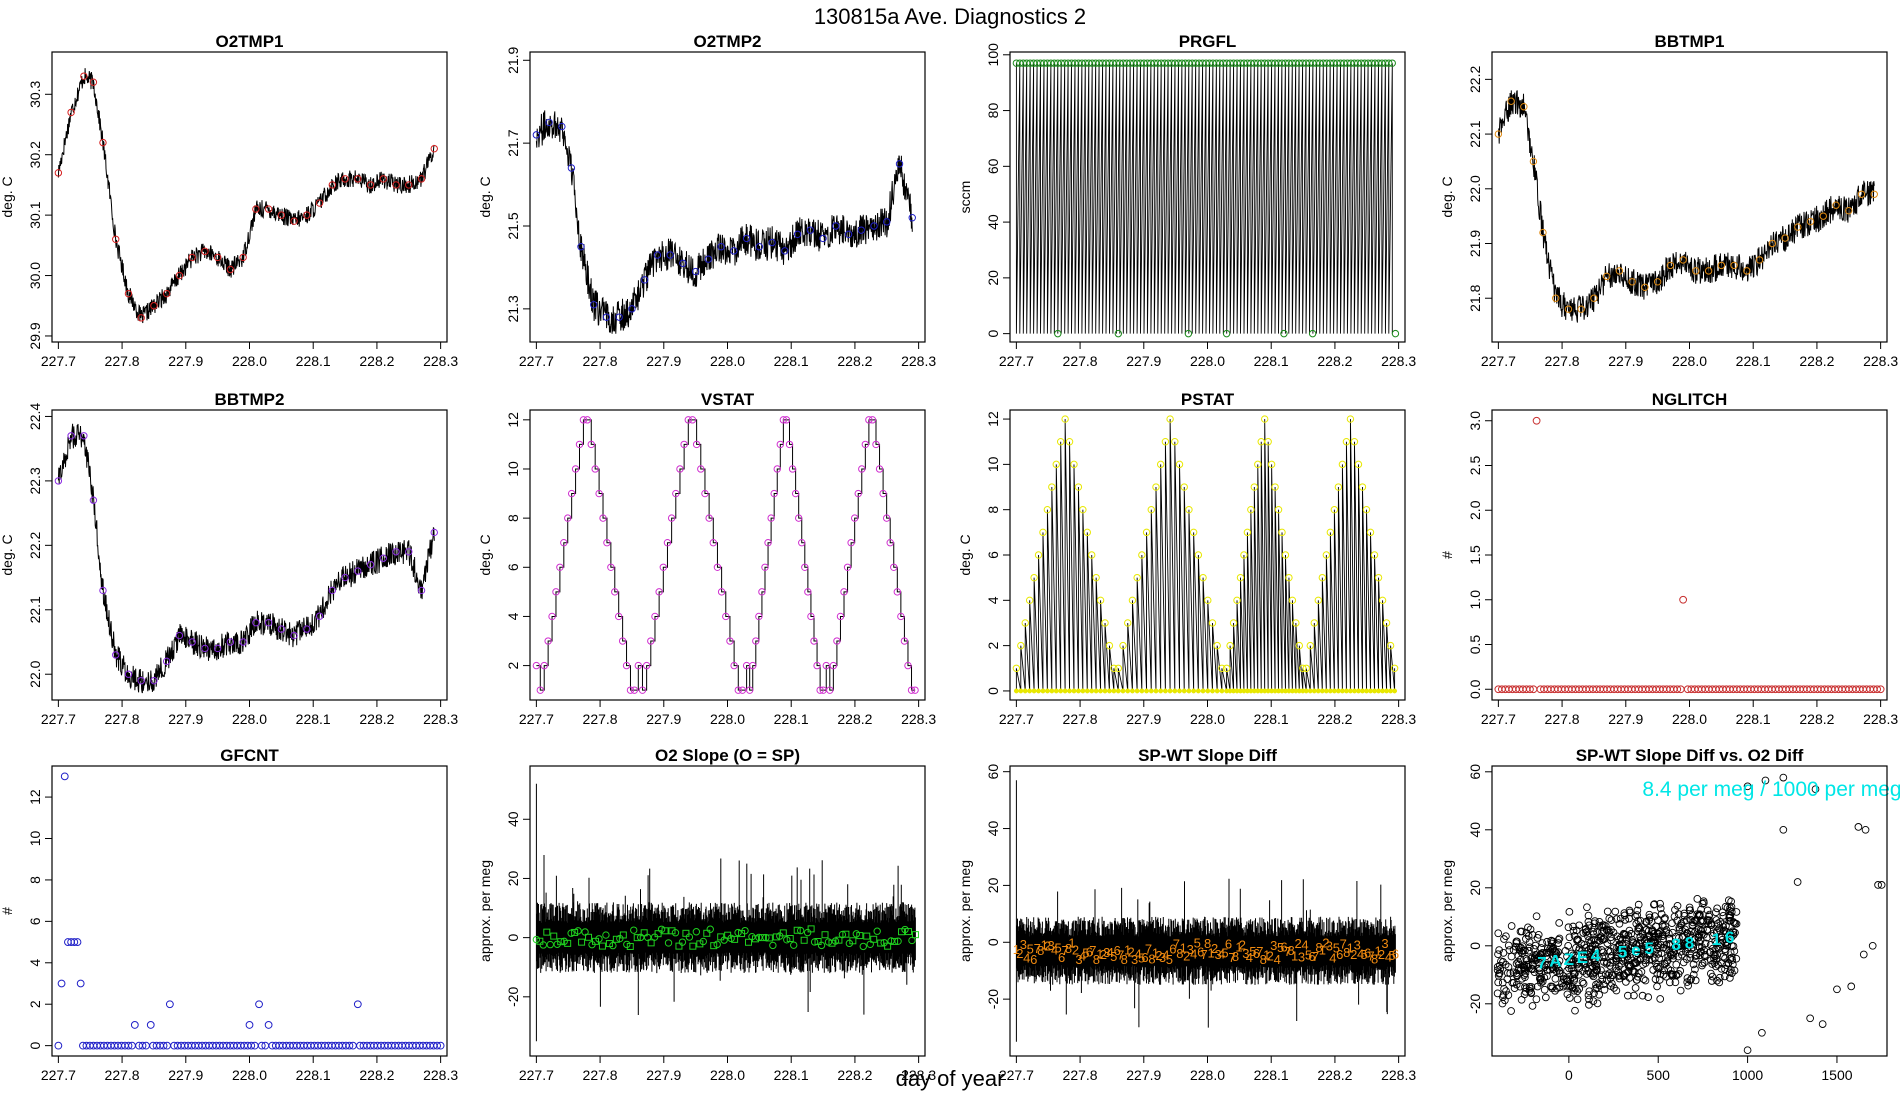 This screenshot has height=1100, width=1900. What do you see at coordinates (1747, 1075) in the screenshot?
I see `x-tick-label: 1000` at bounding box center [1747, 1075].